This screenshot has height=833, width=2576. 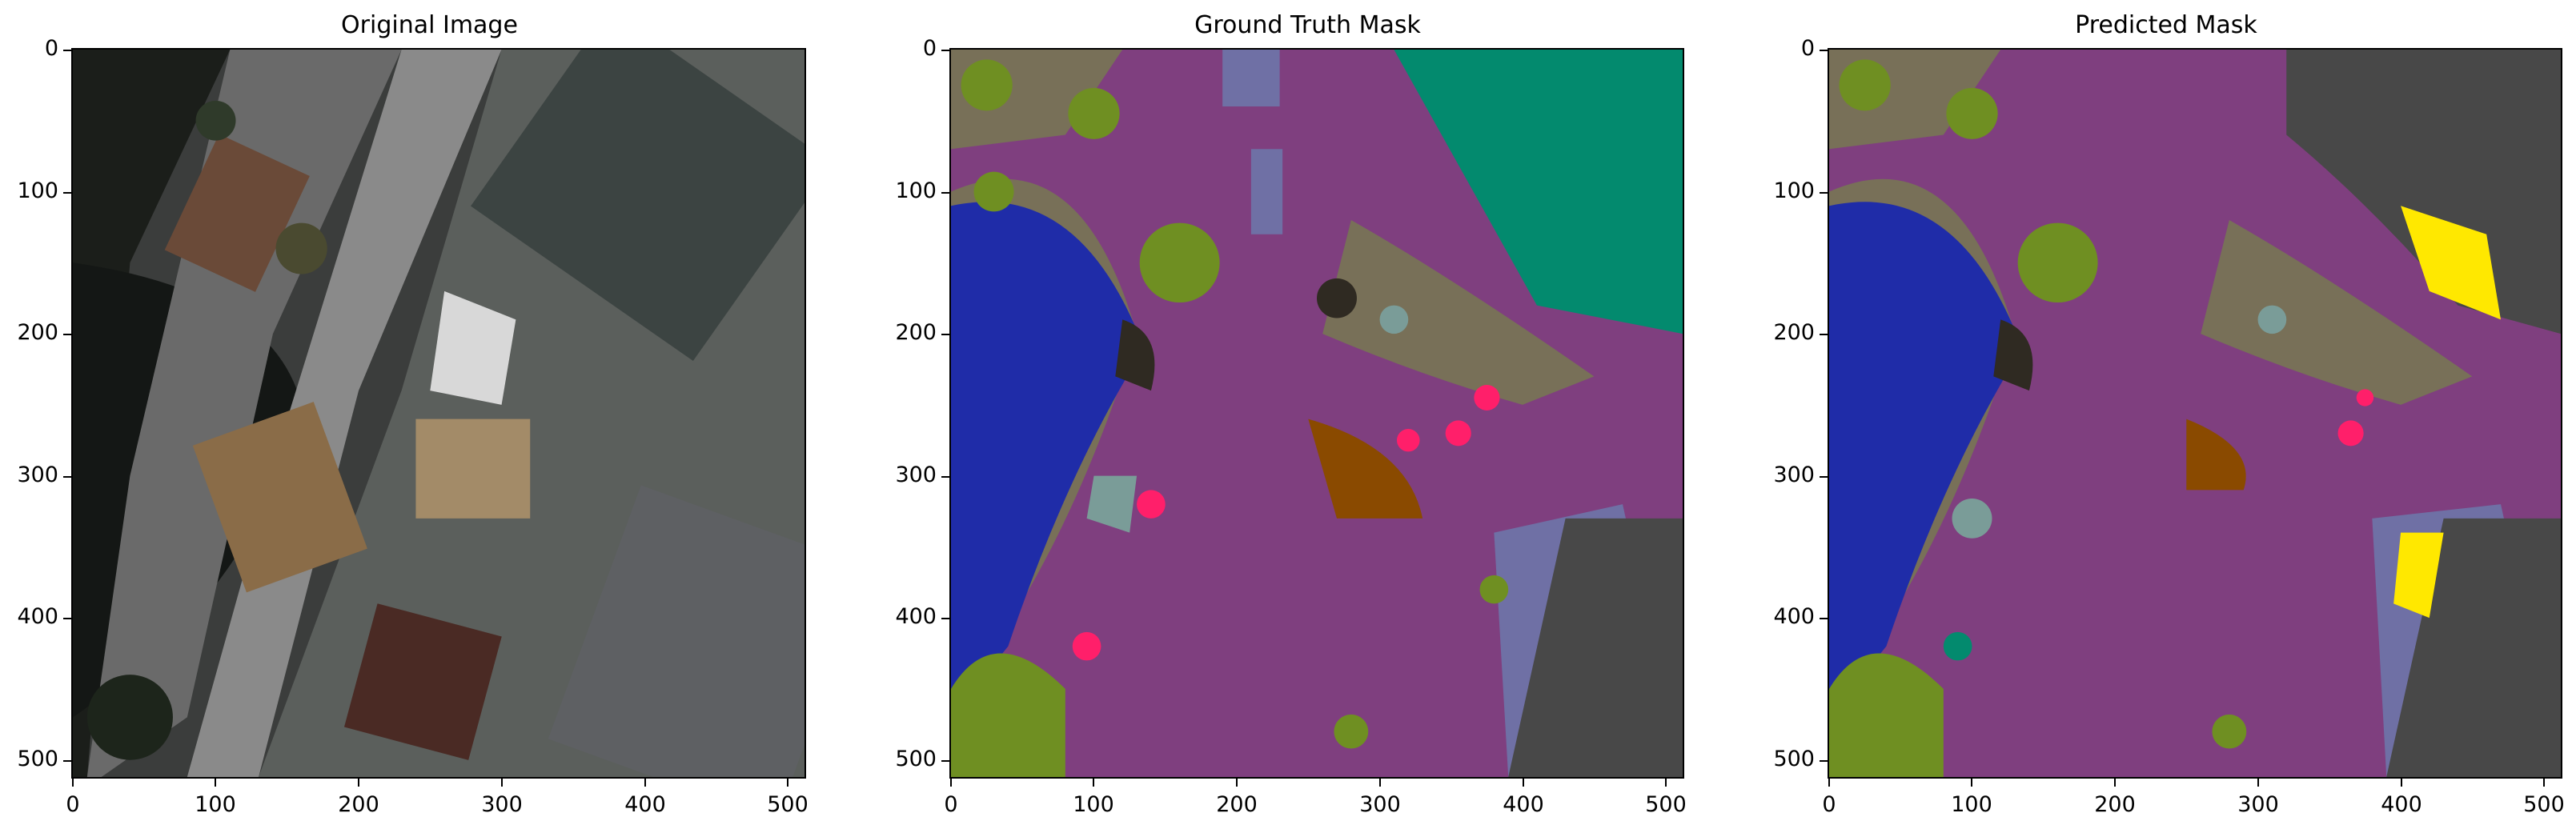 What do you see at coordinates (2166, 25) in the screenshot?
I see `panel-title-predicted: Predicted Mask` at bounding box center [2166, 25].